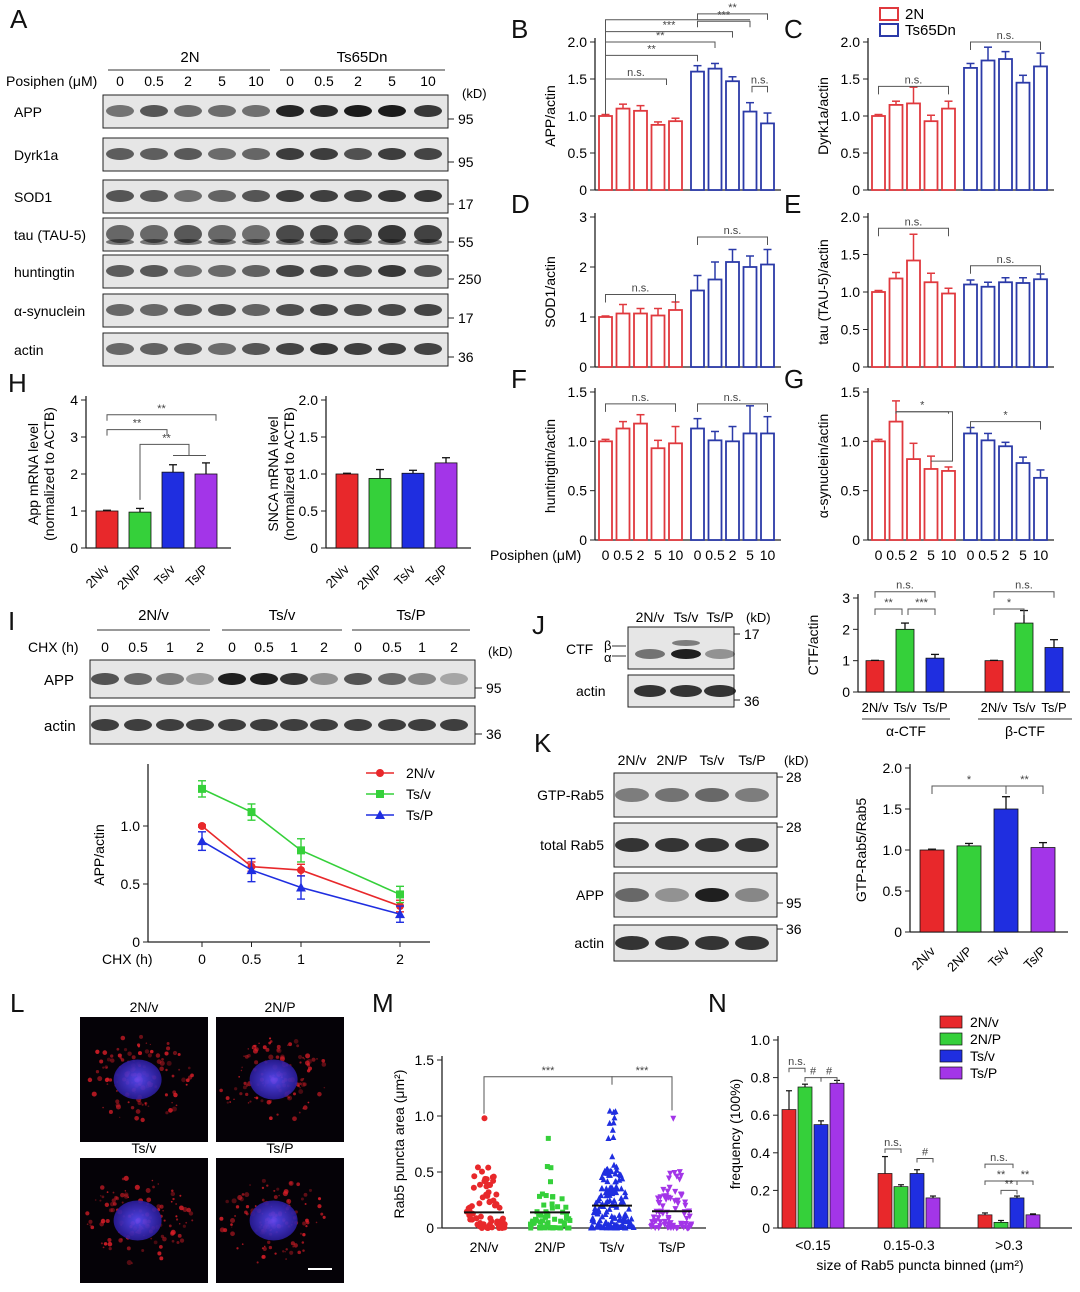 This screenshot has width=1080, height=1292. What do you see at coordinates (794, 777) in the screenshot?
I see `kd-marker: 28` at bounding box center [794, 777].